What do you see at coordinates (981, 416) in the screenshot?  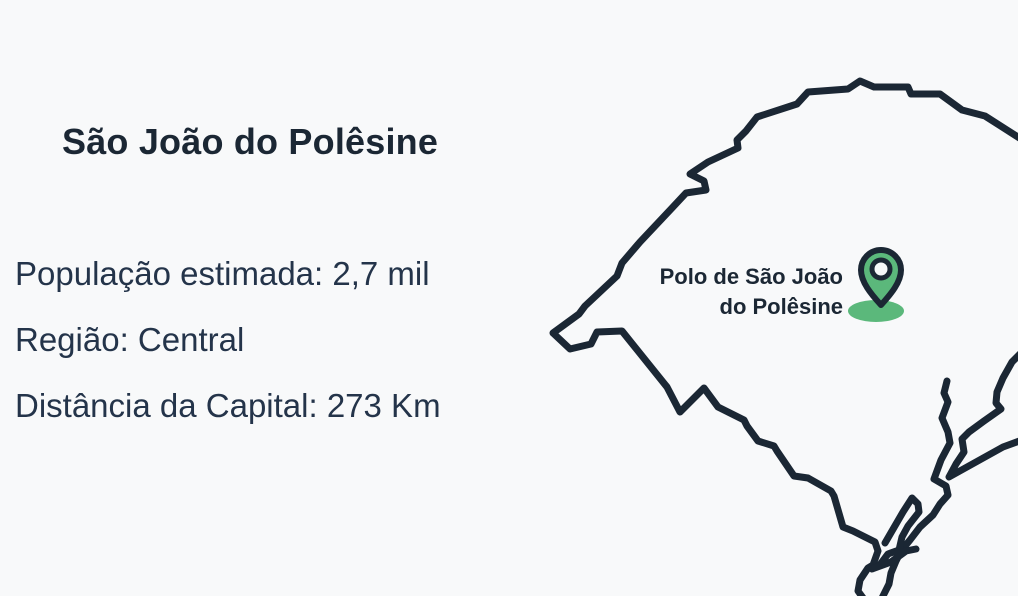 I see `coastline-north-path` at bounding box center [981, 416].